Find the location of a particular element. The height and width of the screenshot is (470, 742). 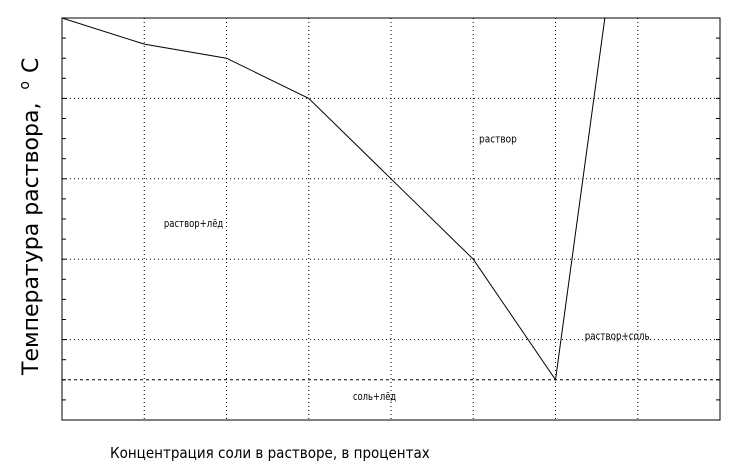

region-label-4: соль+лёд is located at coordinates (374, 396).